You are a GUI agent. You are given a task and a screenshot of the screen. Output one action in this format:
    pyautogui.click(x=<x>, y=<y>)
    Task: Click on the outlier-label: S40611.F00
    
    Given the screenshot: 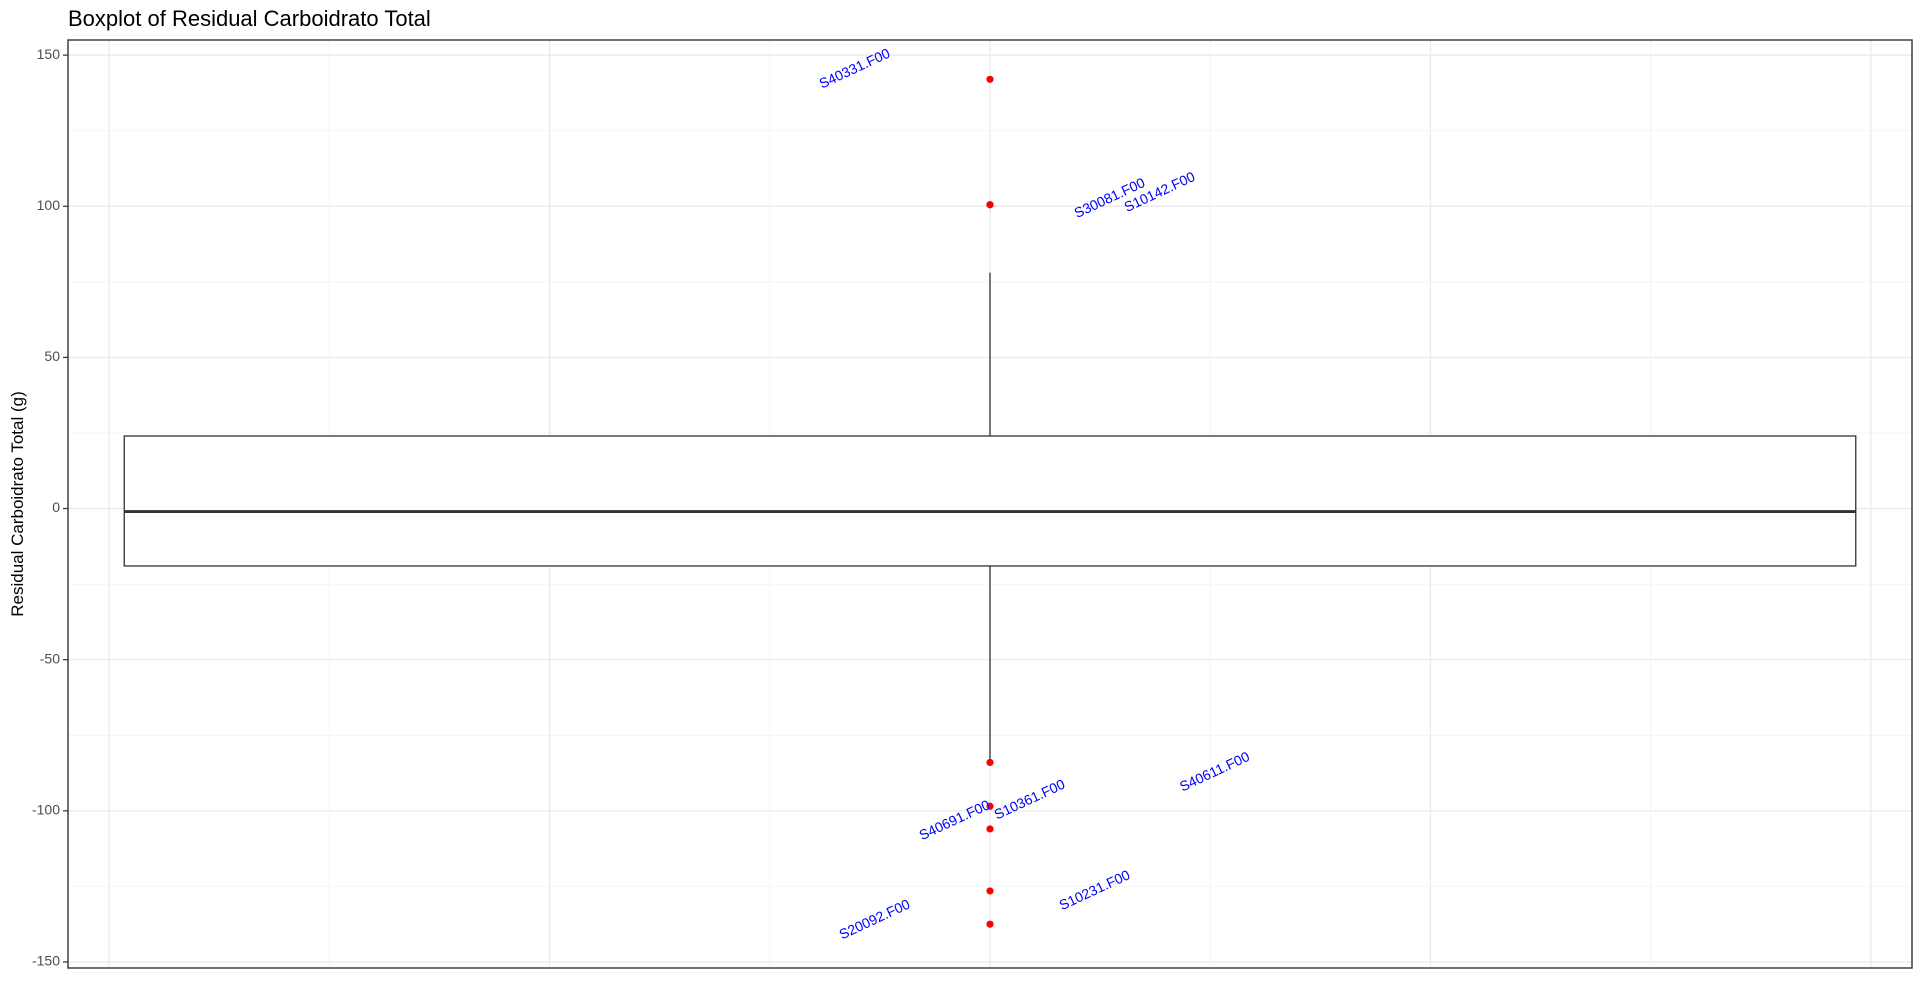 What is the action you would take?
    pyautogui.click(x=1214, y=771)
    